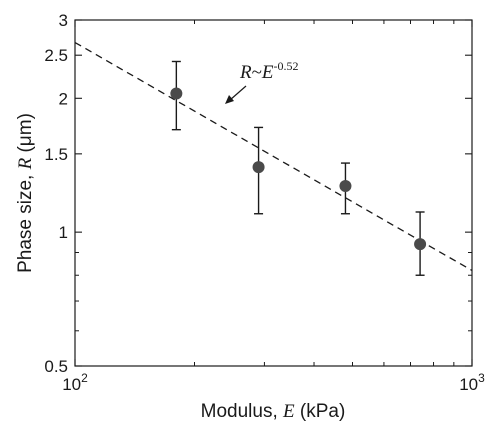  I want to click on x-tick-label: 10³, so click(472, 382).